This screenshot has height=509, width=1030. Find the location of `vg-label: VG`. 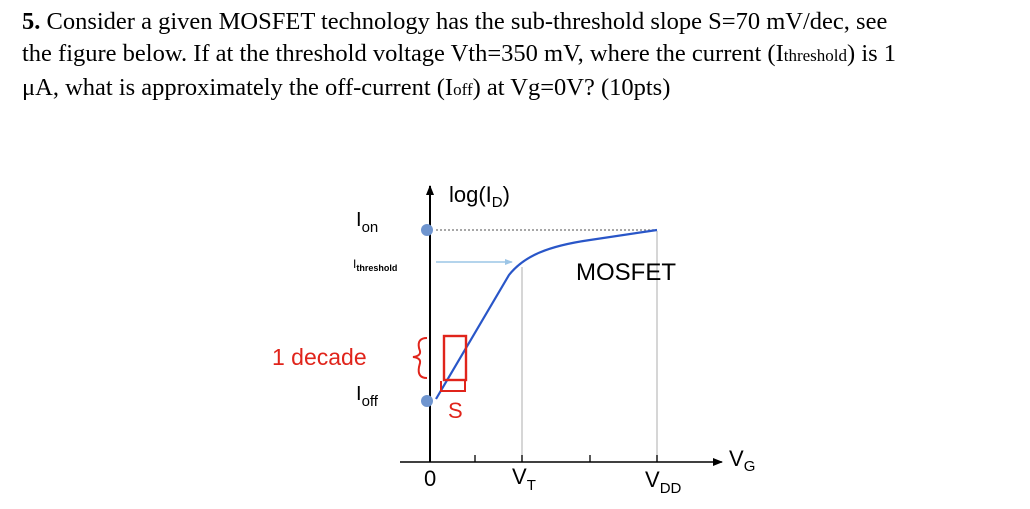

vg-label: VG is located at coordinates (742, 460).